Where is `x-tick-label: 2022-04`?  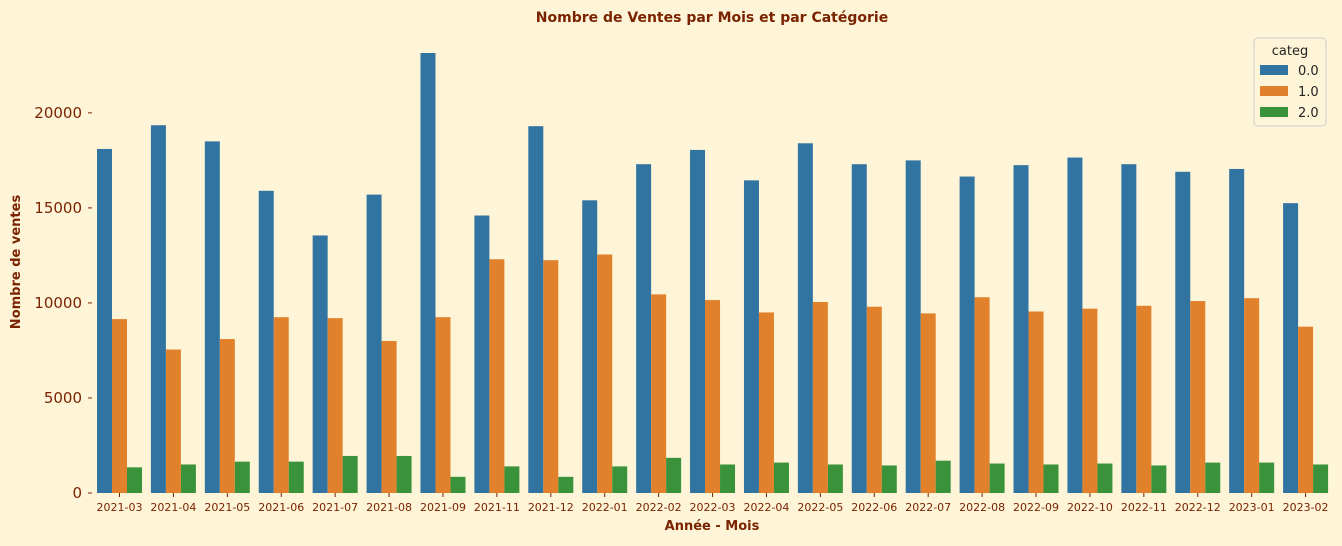 x-tick-label: 2022-04 is located at coordinates (766, 507).